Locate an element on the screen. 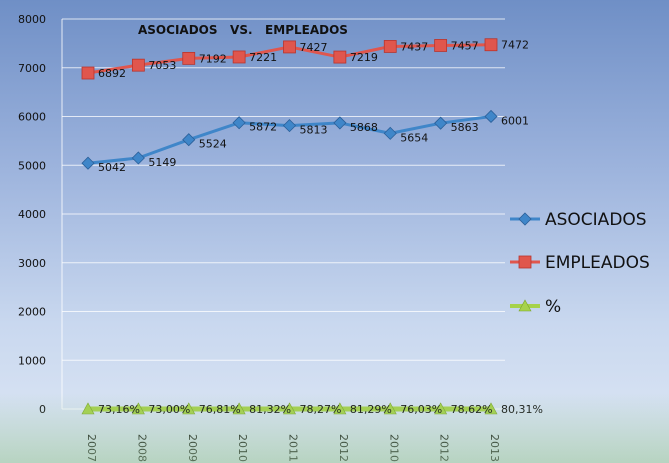 The width and height of the screenshot is (669, 463). data-label-0-4: 5813 is located at coordinates (314, 130).